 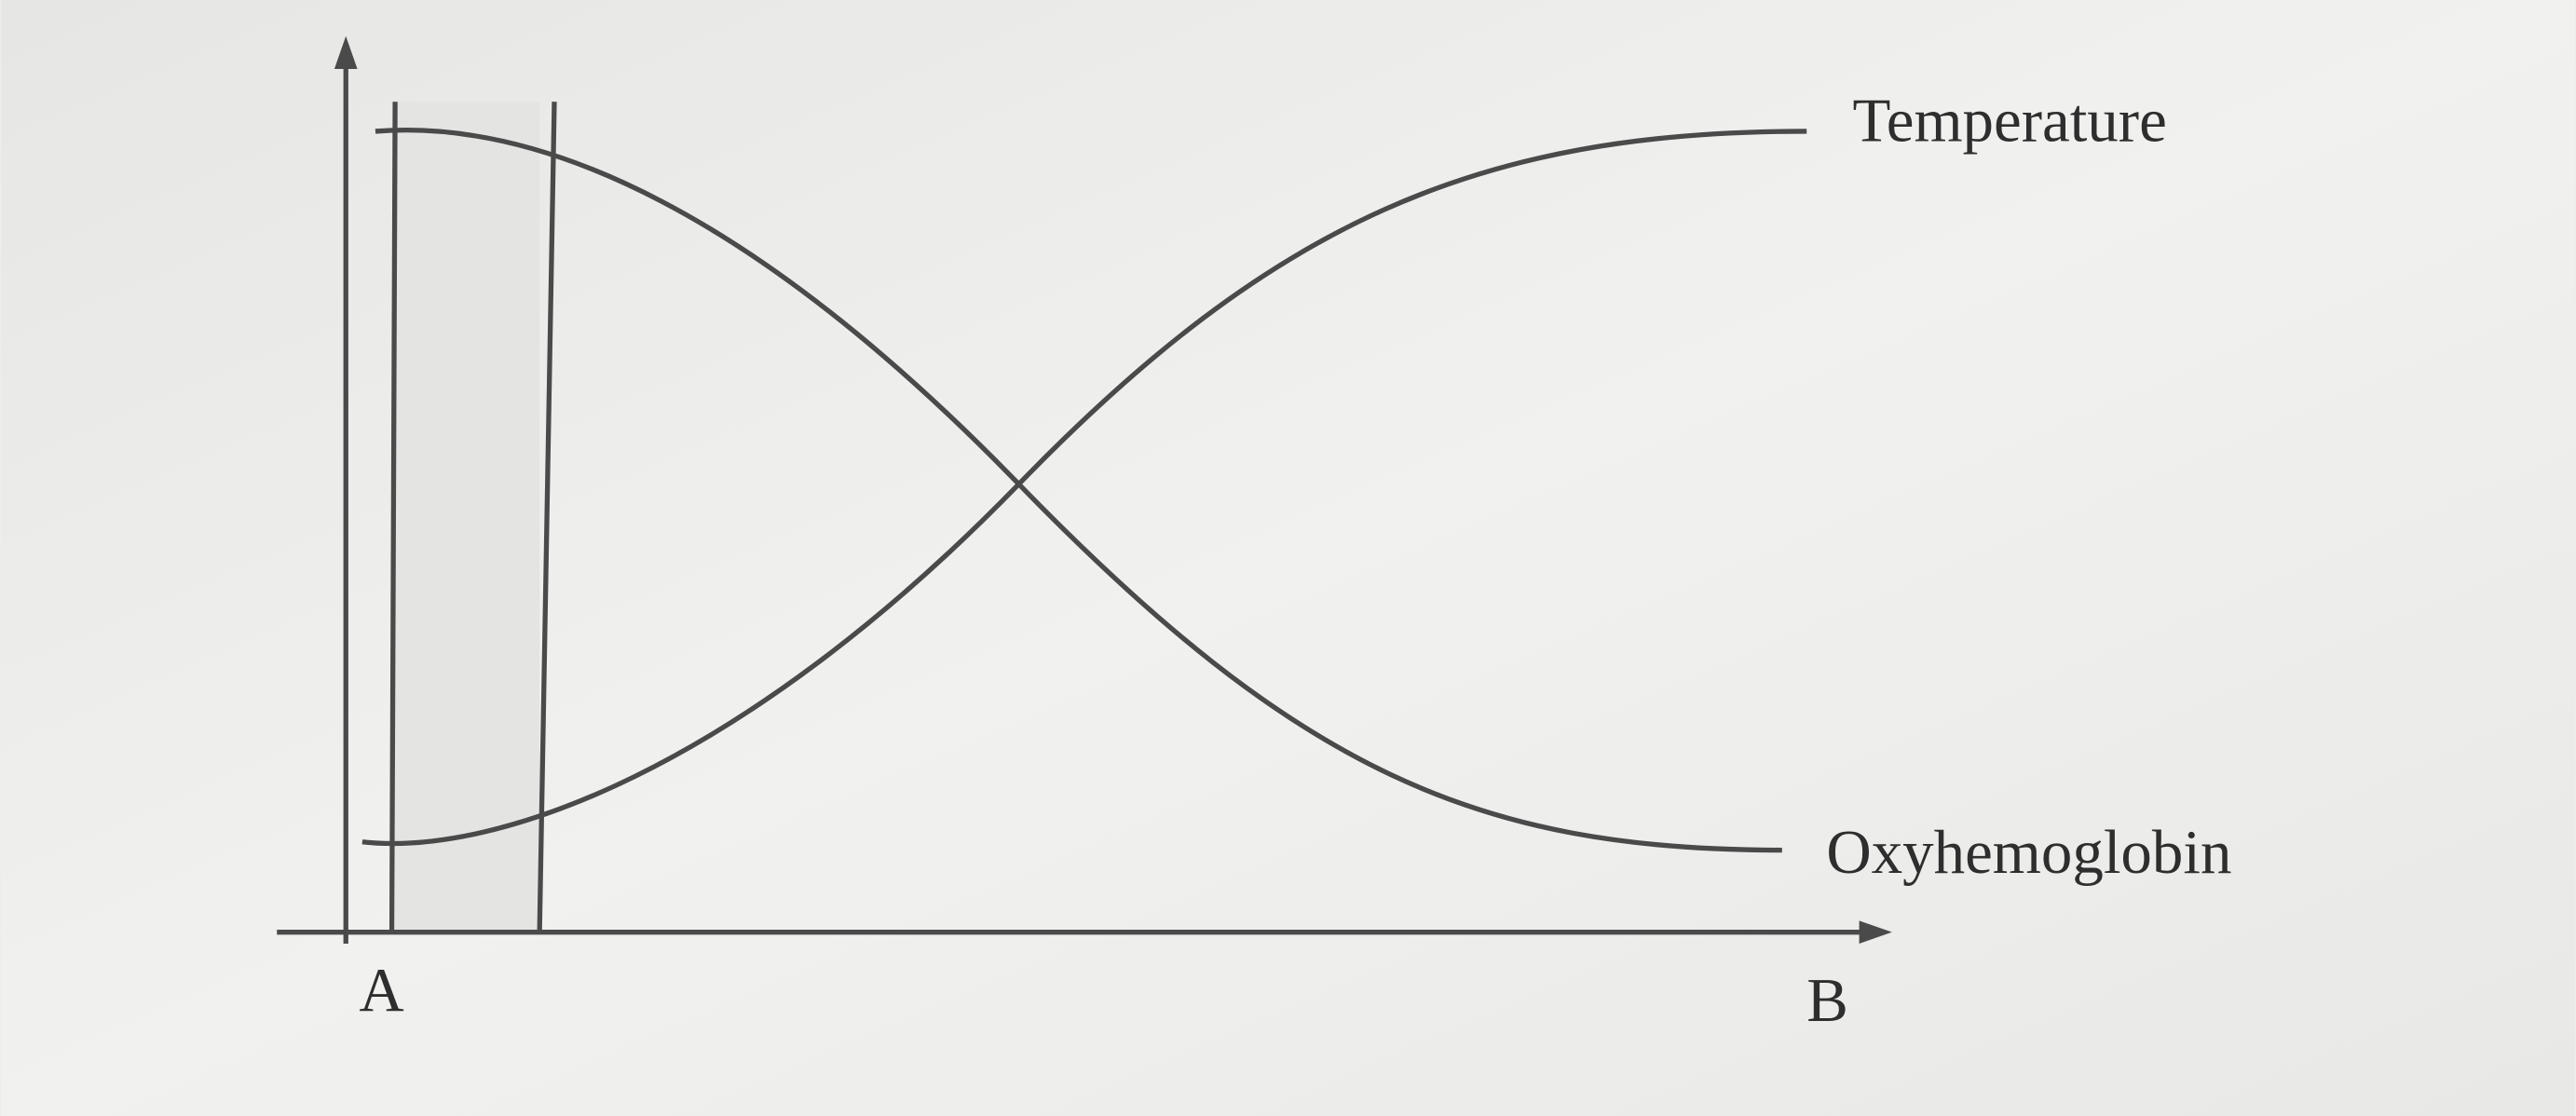 What do you see at coordinates (2029, 853) in the screenshot?
I see `curve-label: Oxyhemoglobin` at bounding box center [2029, 853].